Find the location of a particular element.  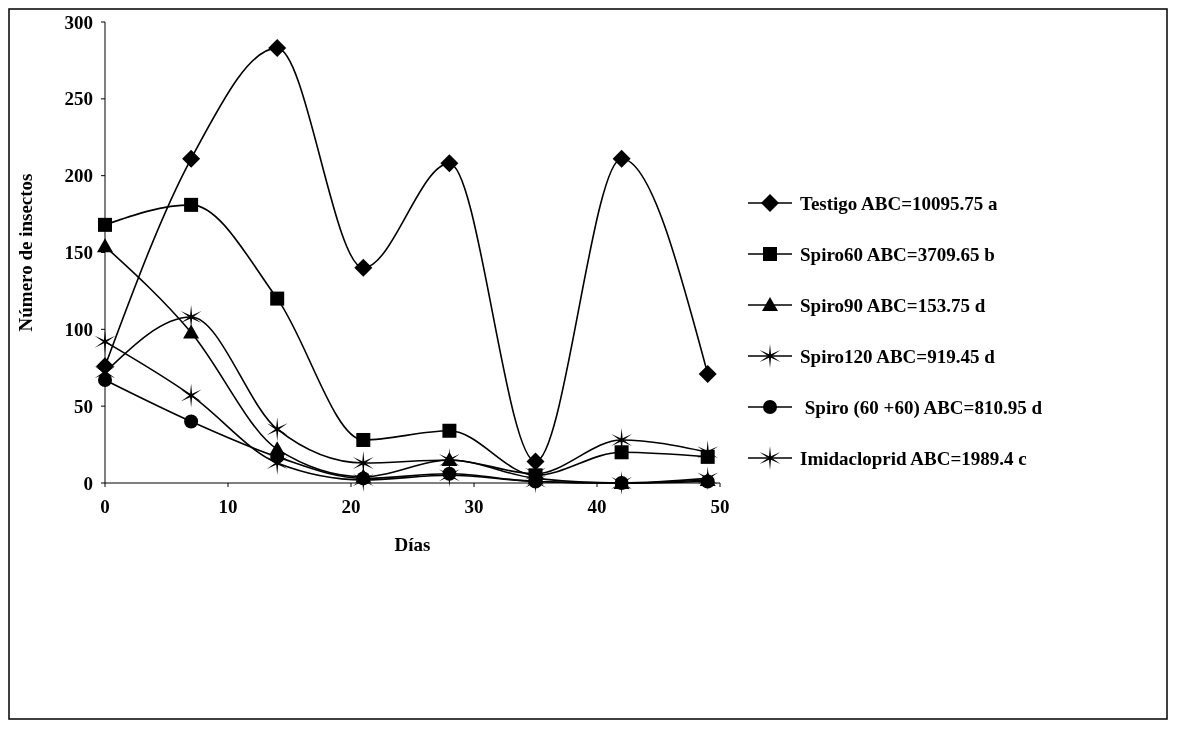

y-tick-label: 150 is located at coordinates (78, 253).